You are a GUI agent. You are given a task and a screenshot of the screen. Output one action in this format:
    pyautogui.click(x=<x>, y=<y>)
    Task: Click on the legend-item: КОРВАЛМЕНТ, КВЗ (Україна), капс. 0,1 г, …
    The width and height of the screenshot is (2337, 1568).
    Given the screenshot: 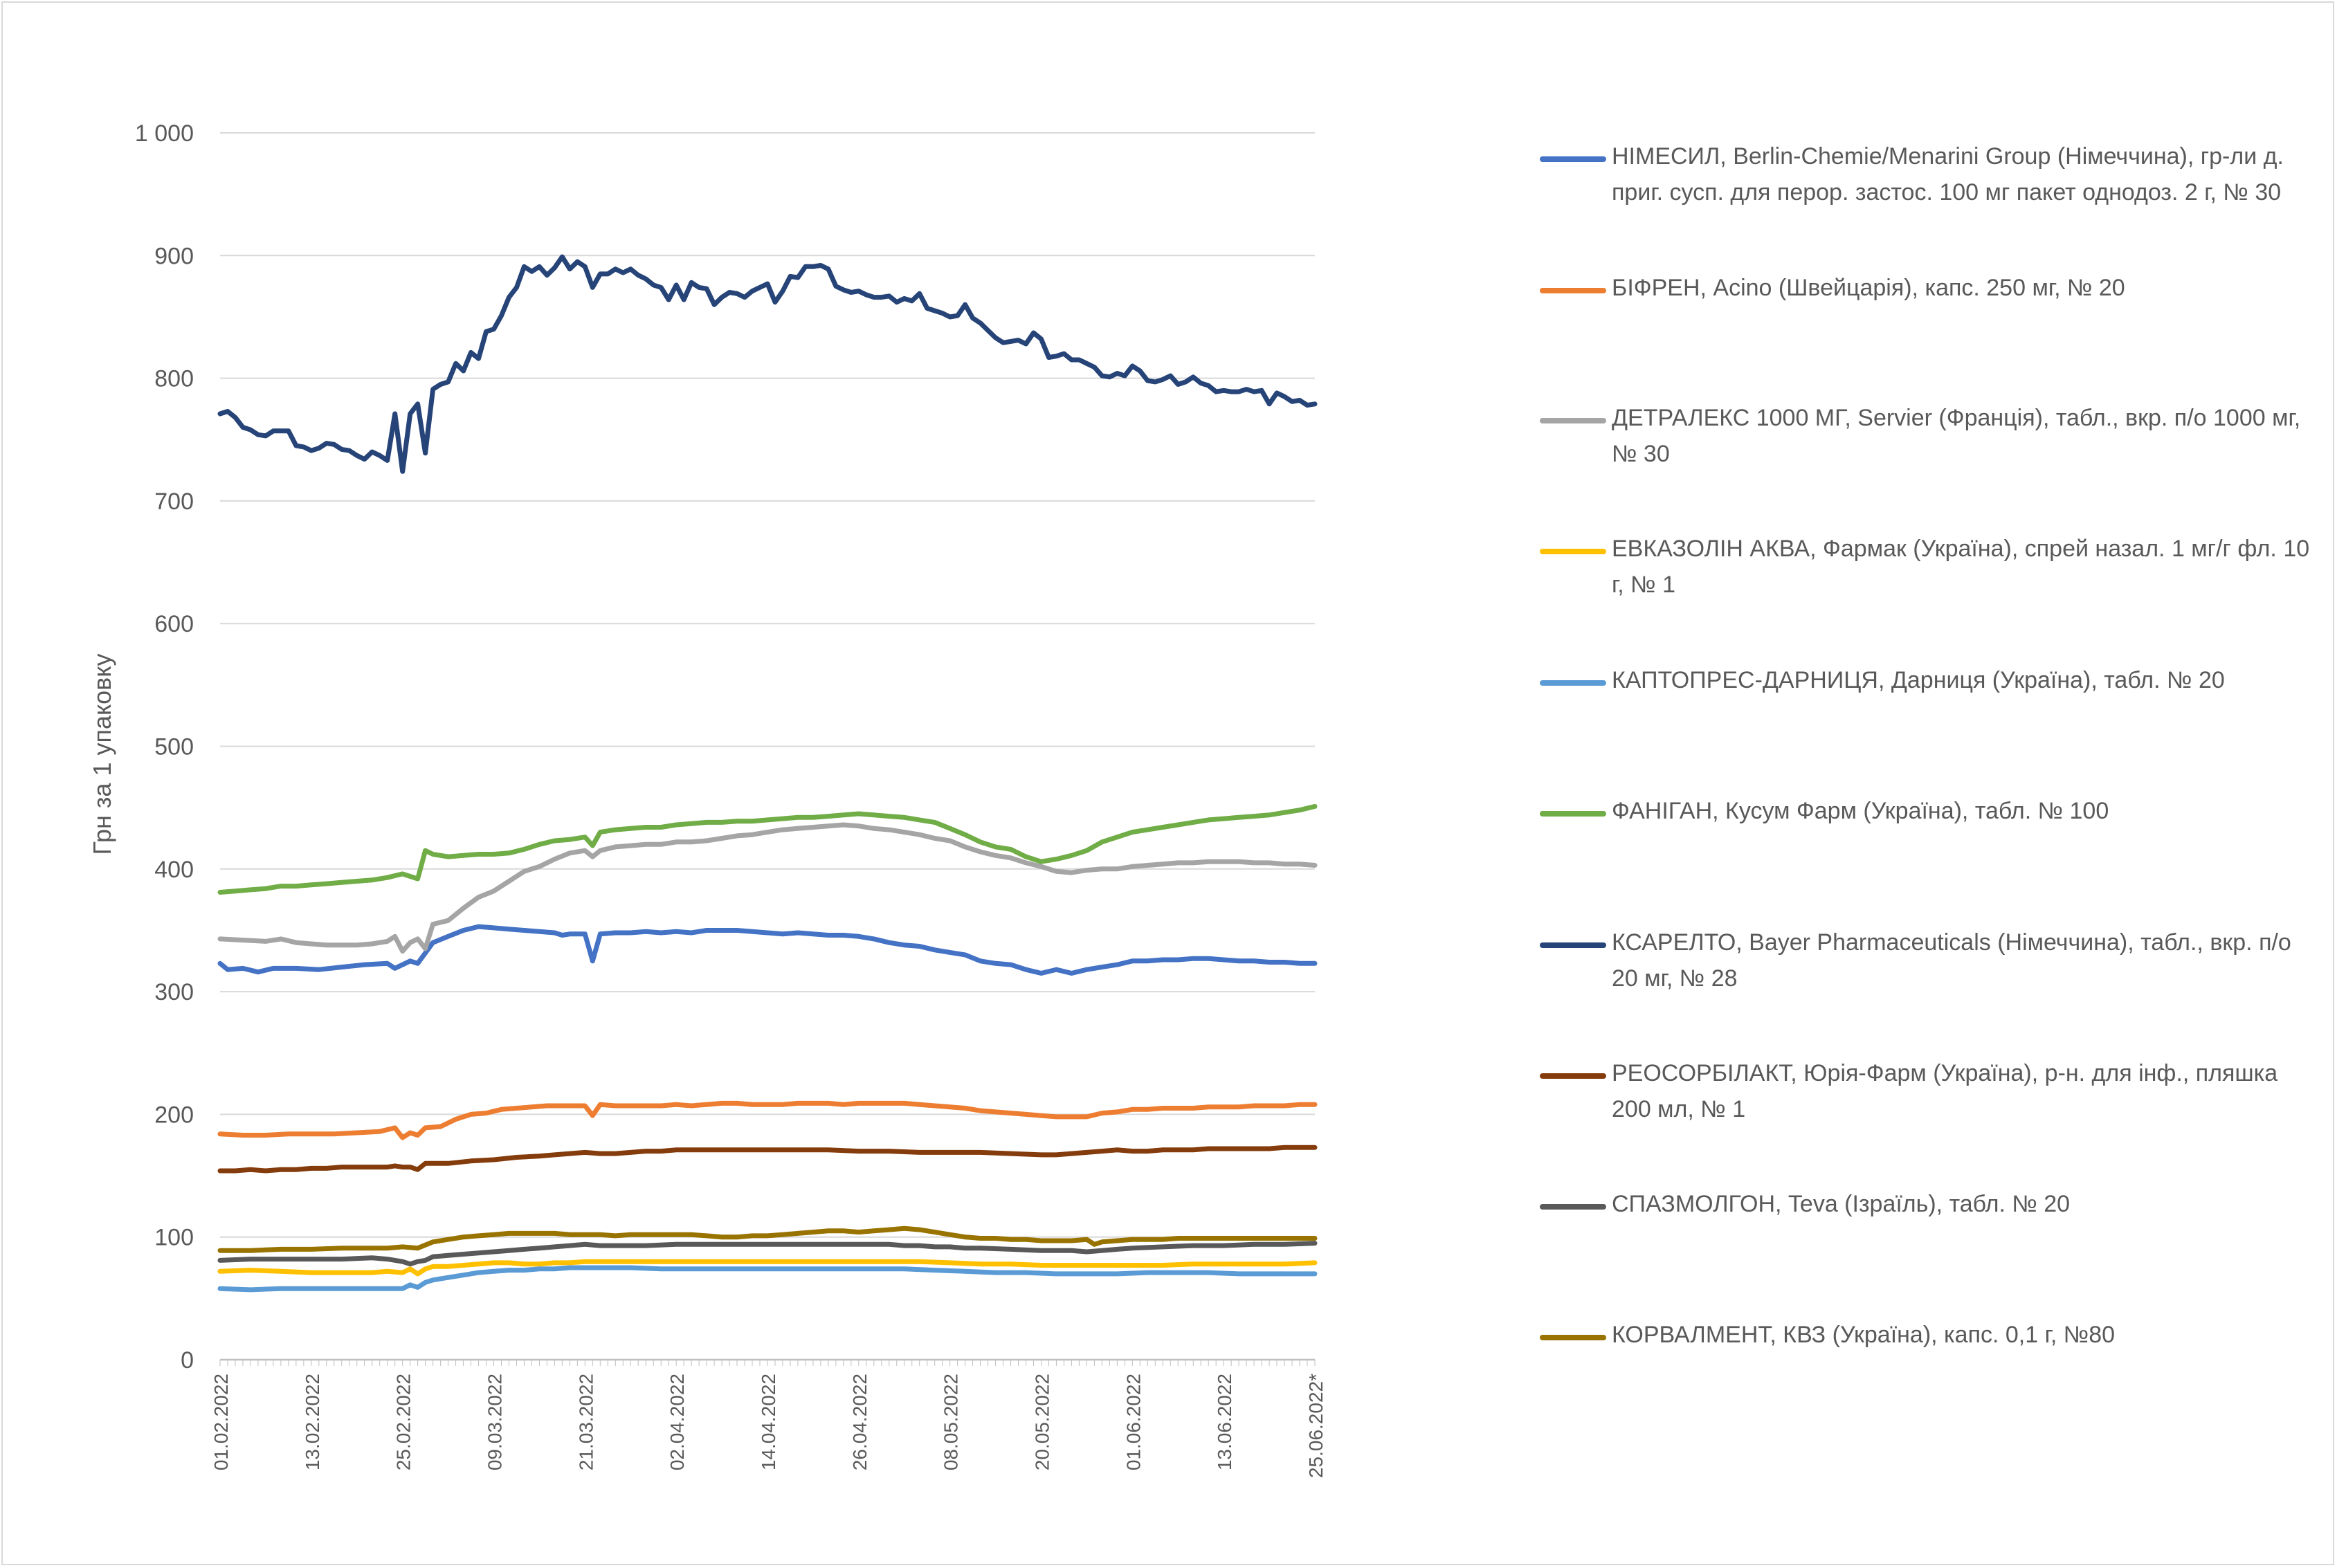 What is the action you would take?
    pyautogui.click(x=1929, y=1335)
    